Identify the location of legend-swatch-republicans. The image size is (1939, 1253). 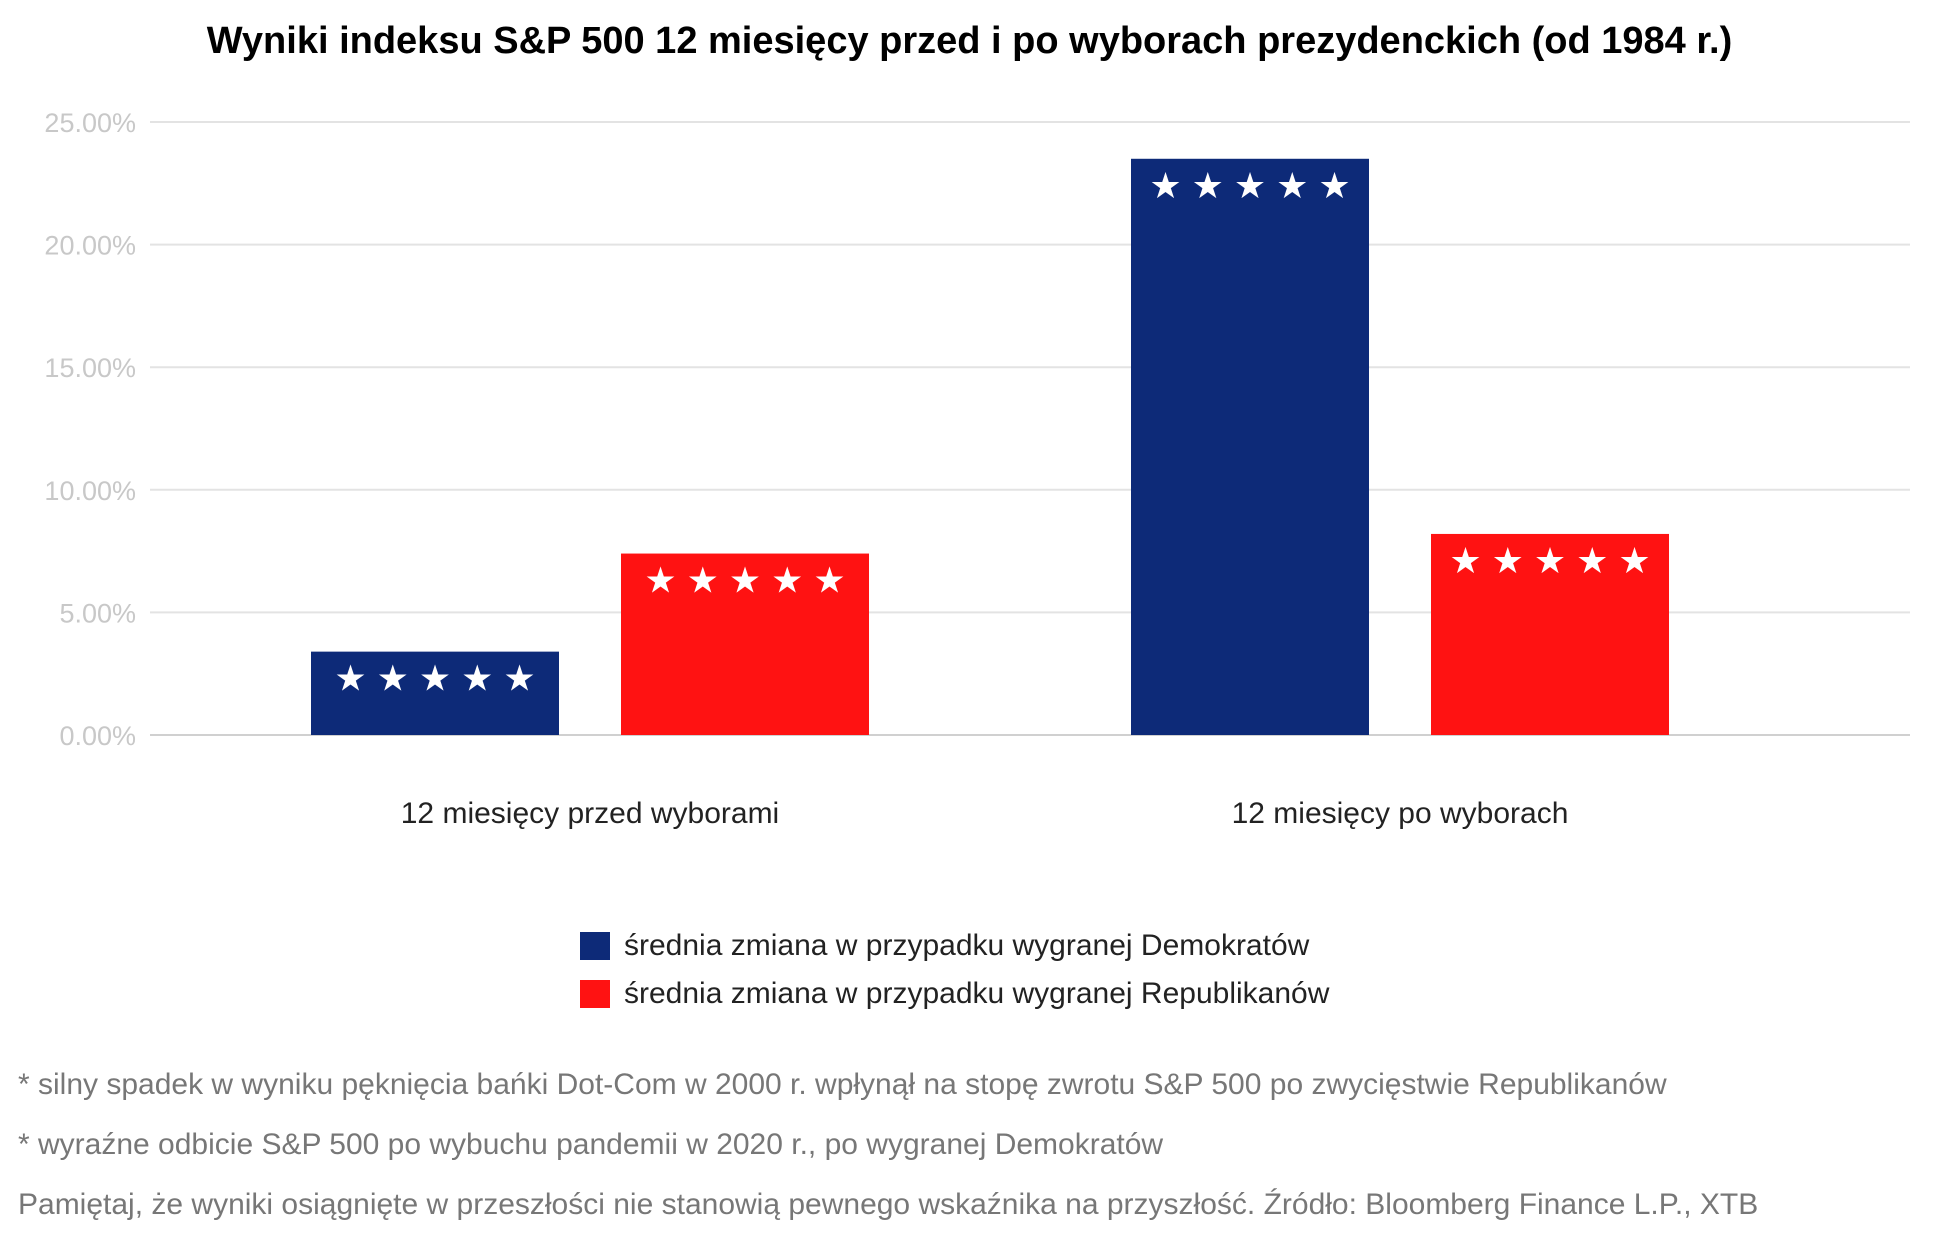
(595, 994).